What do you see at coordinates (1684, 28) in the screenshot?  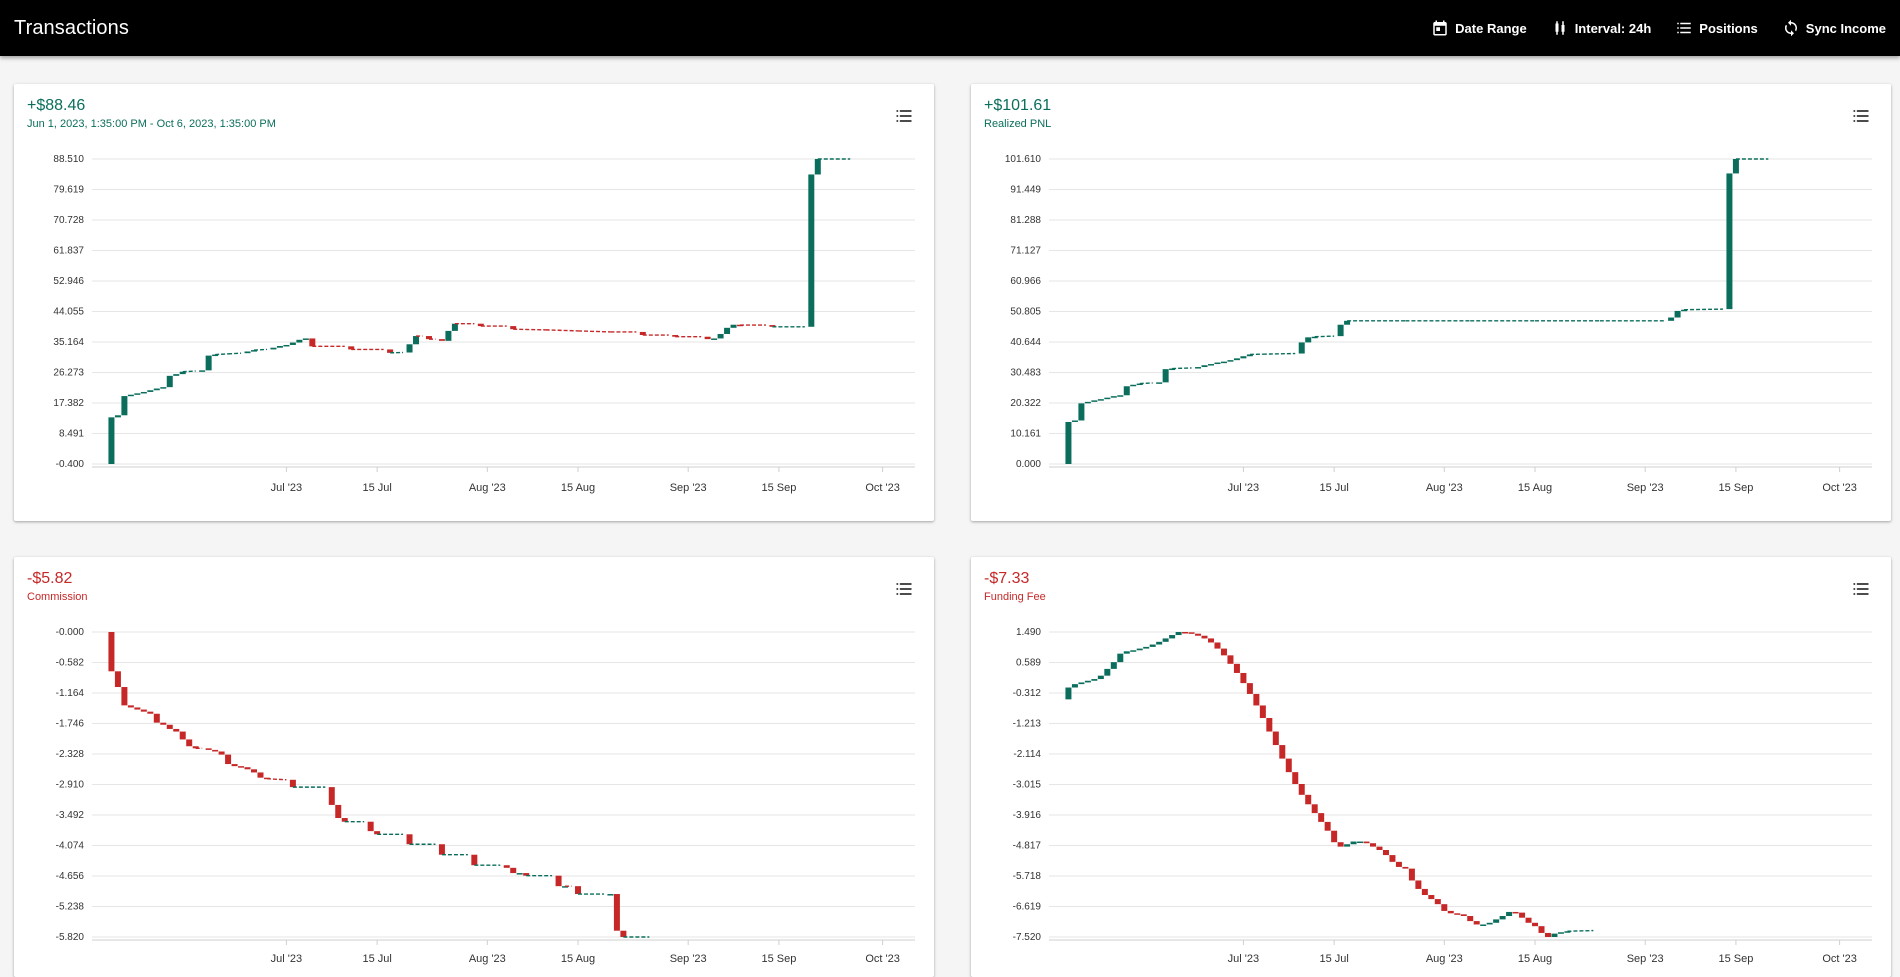 I see `list-icon` at bounding box center [1684, 28].